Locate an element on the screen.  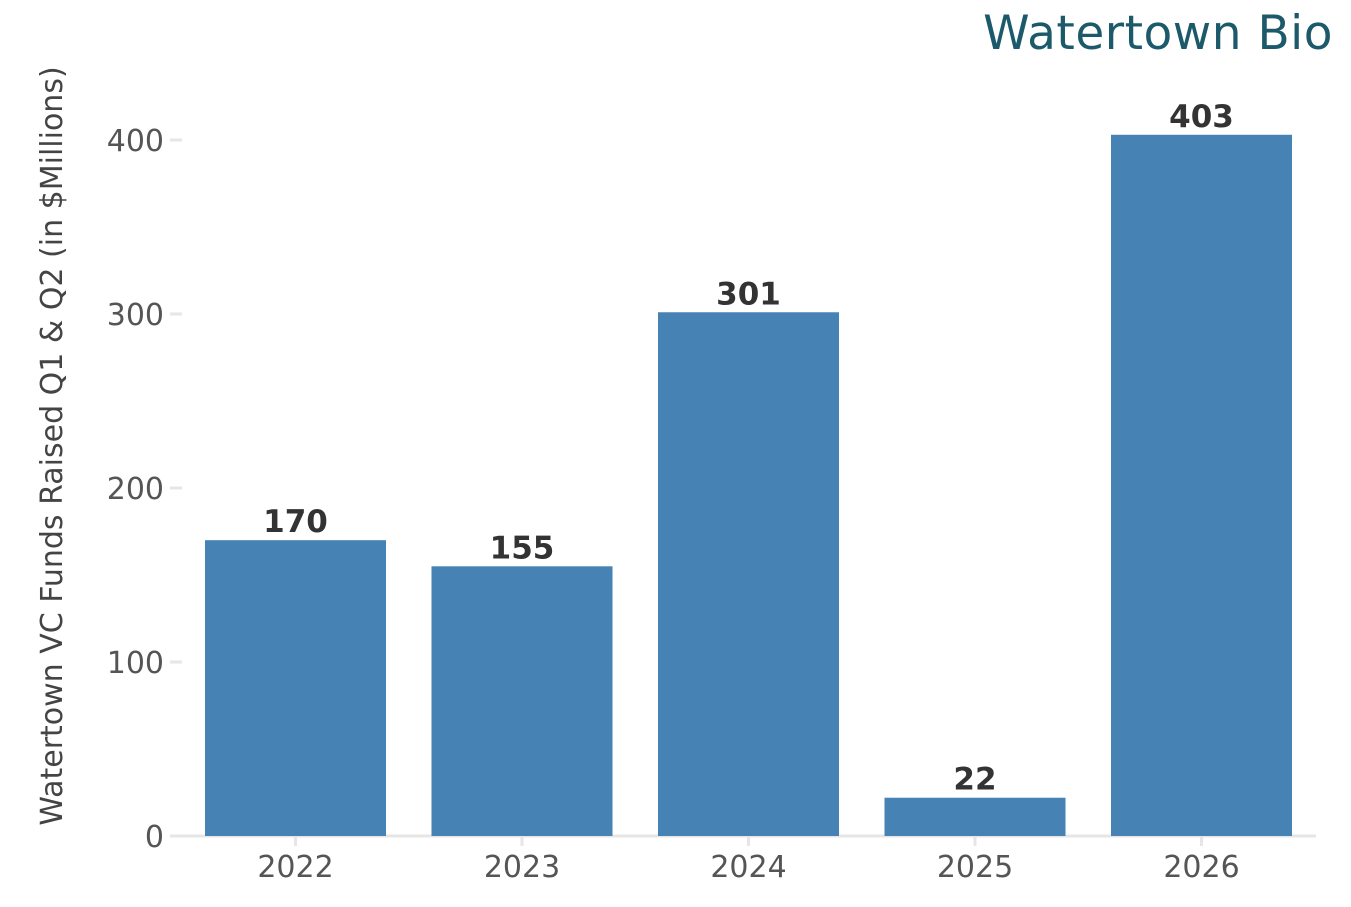
bar-2023 is located at coordinates (522, 701).